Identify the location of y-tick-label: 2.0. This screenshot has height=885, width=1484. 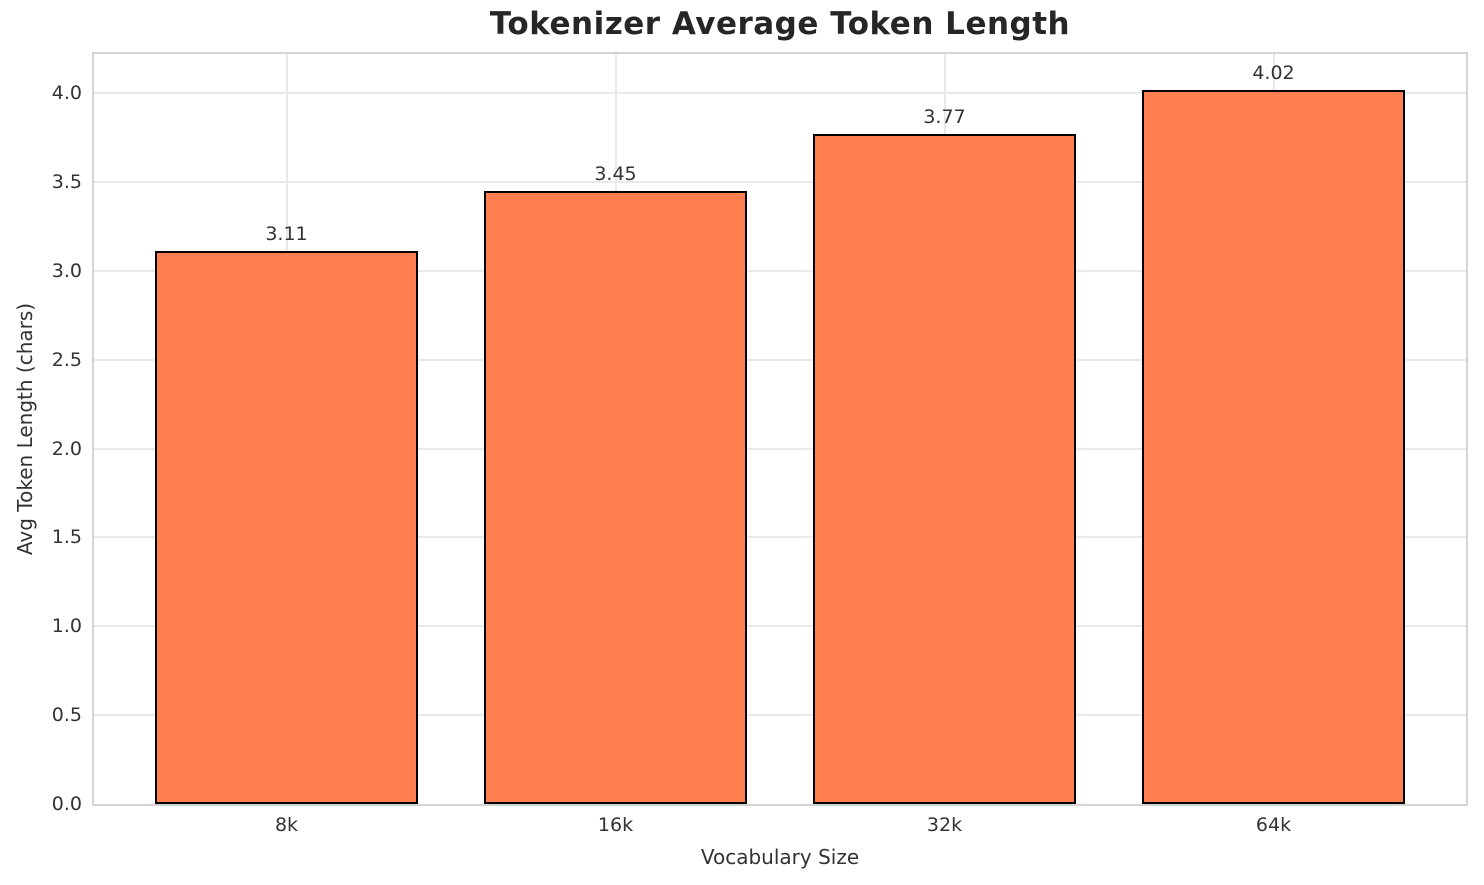
(66, 448).